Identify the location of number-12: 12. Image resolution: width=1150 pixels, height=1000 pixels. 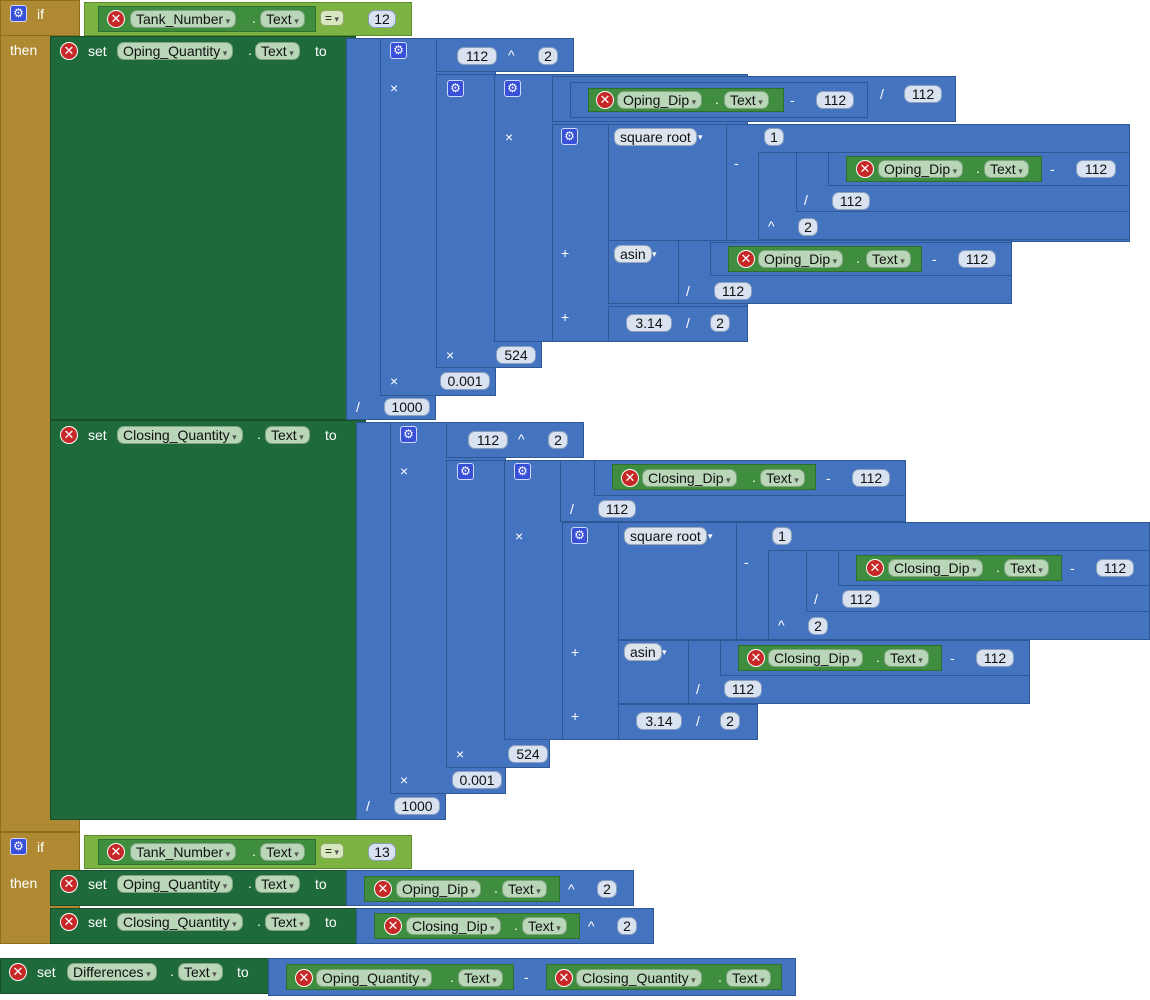
(382, 19).